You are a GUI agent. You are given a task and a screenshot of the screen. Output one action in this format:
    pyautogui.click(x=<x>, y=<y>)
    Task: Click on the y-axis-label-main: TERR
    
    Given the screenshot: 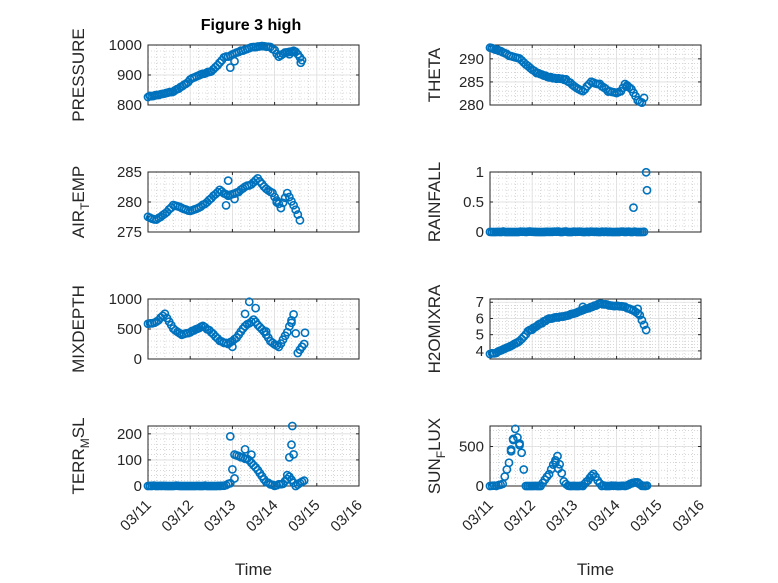 What is the action you would take?
    pyautogui.click(x=78, y=471)
    